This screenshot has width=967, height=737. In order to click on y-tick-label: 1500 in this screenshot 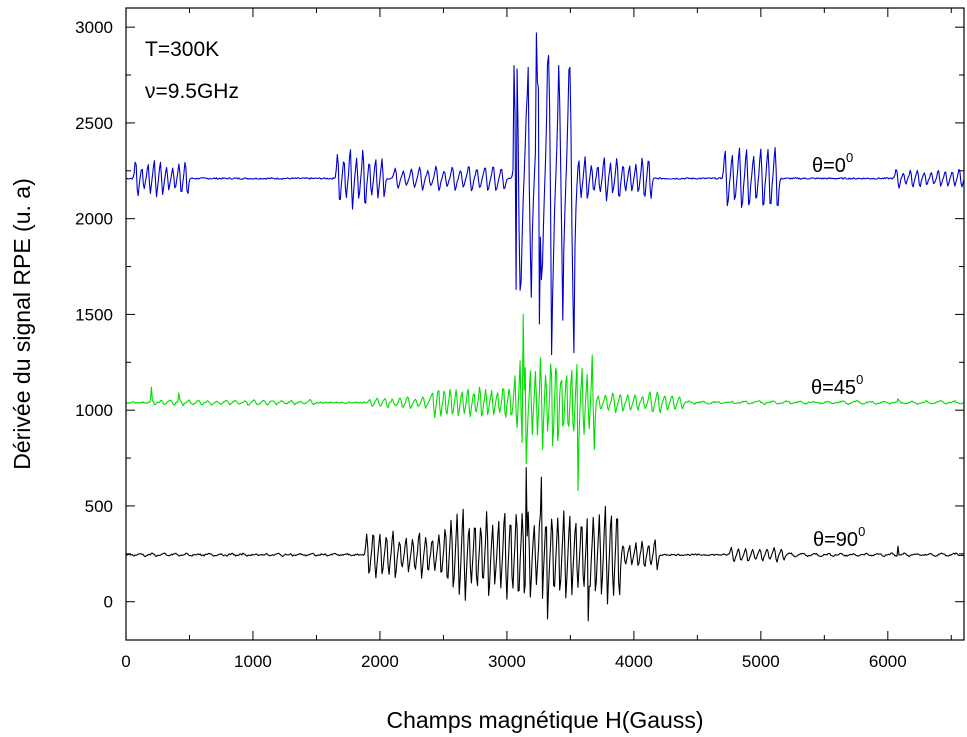, I will do `click(94, 314)`.